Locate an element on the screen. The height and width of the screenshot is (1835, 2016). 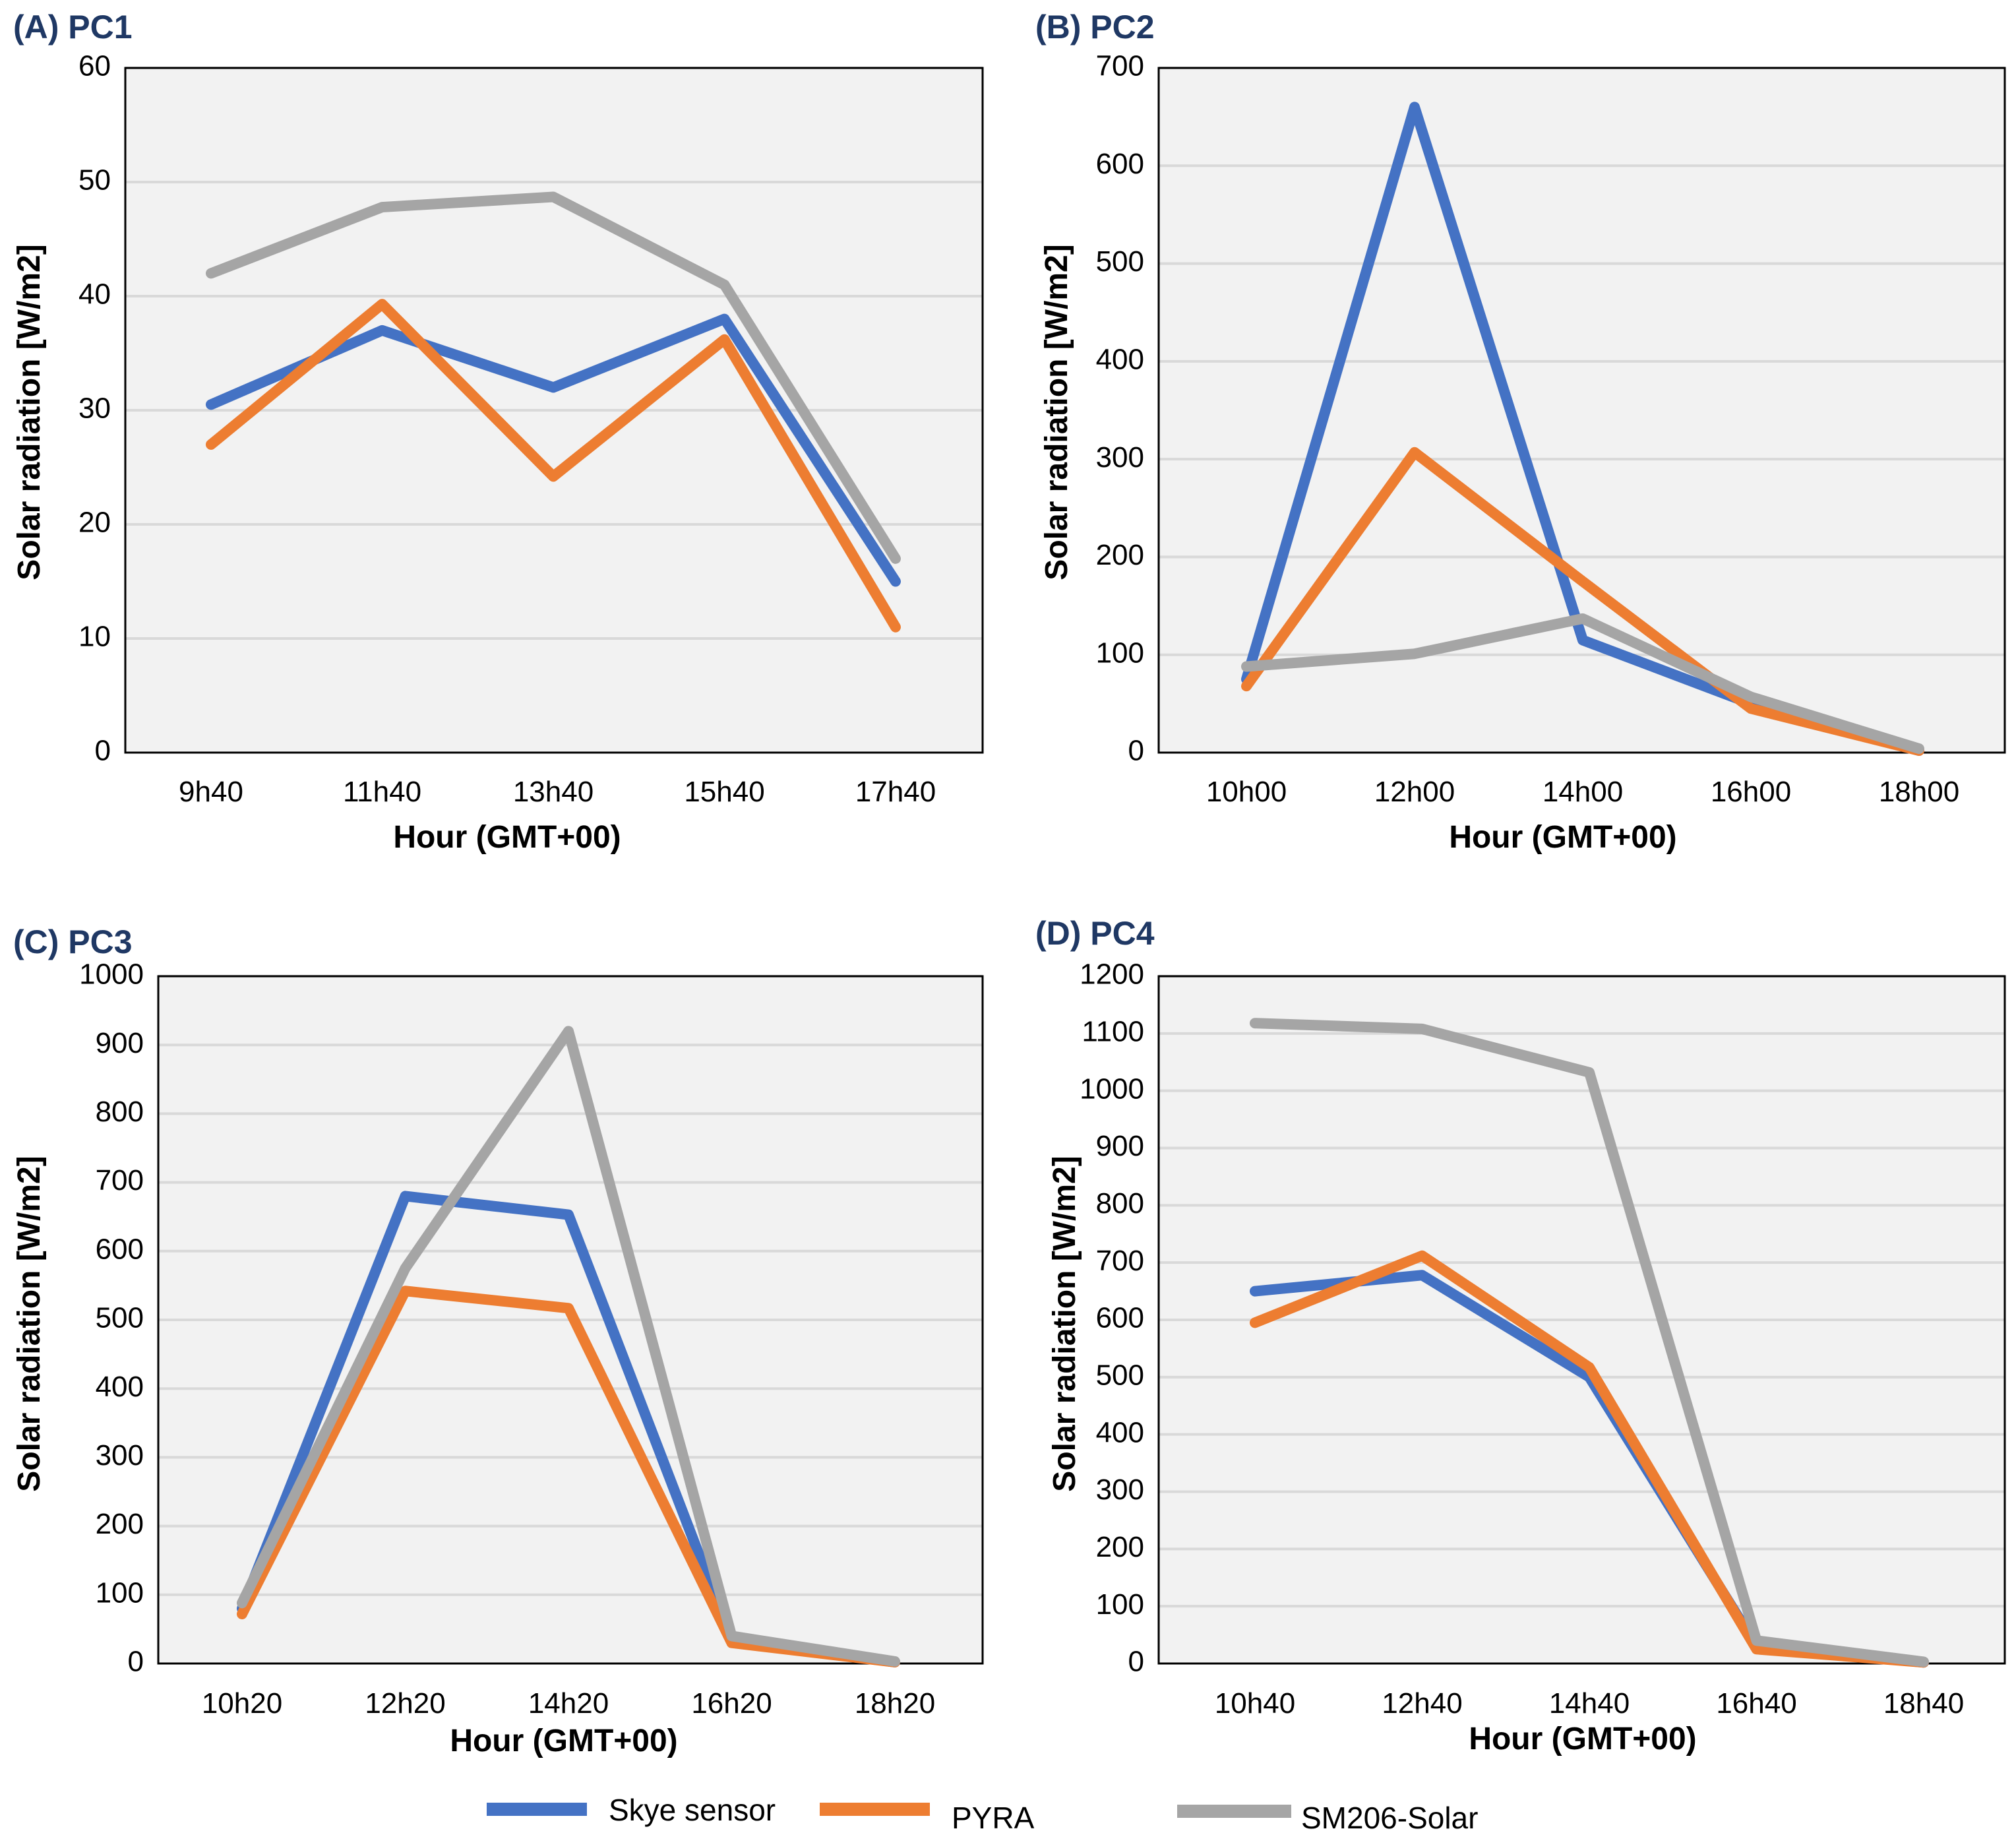
x-tick-label: 10h20 is located at coordinates (242, 1703).